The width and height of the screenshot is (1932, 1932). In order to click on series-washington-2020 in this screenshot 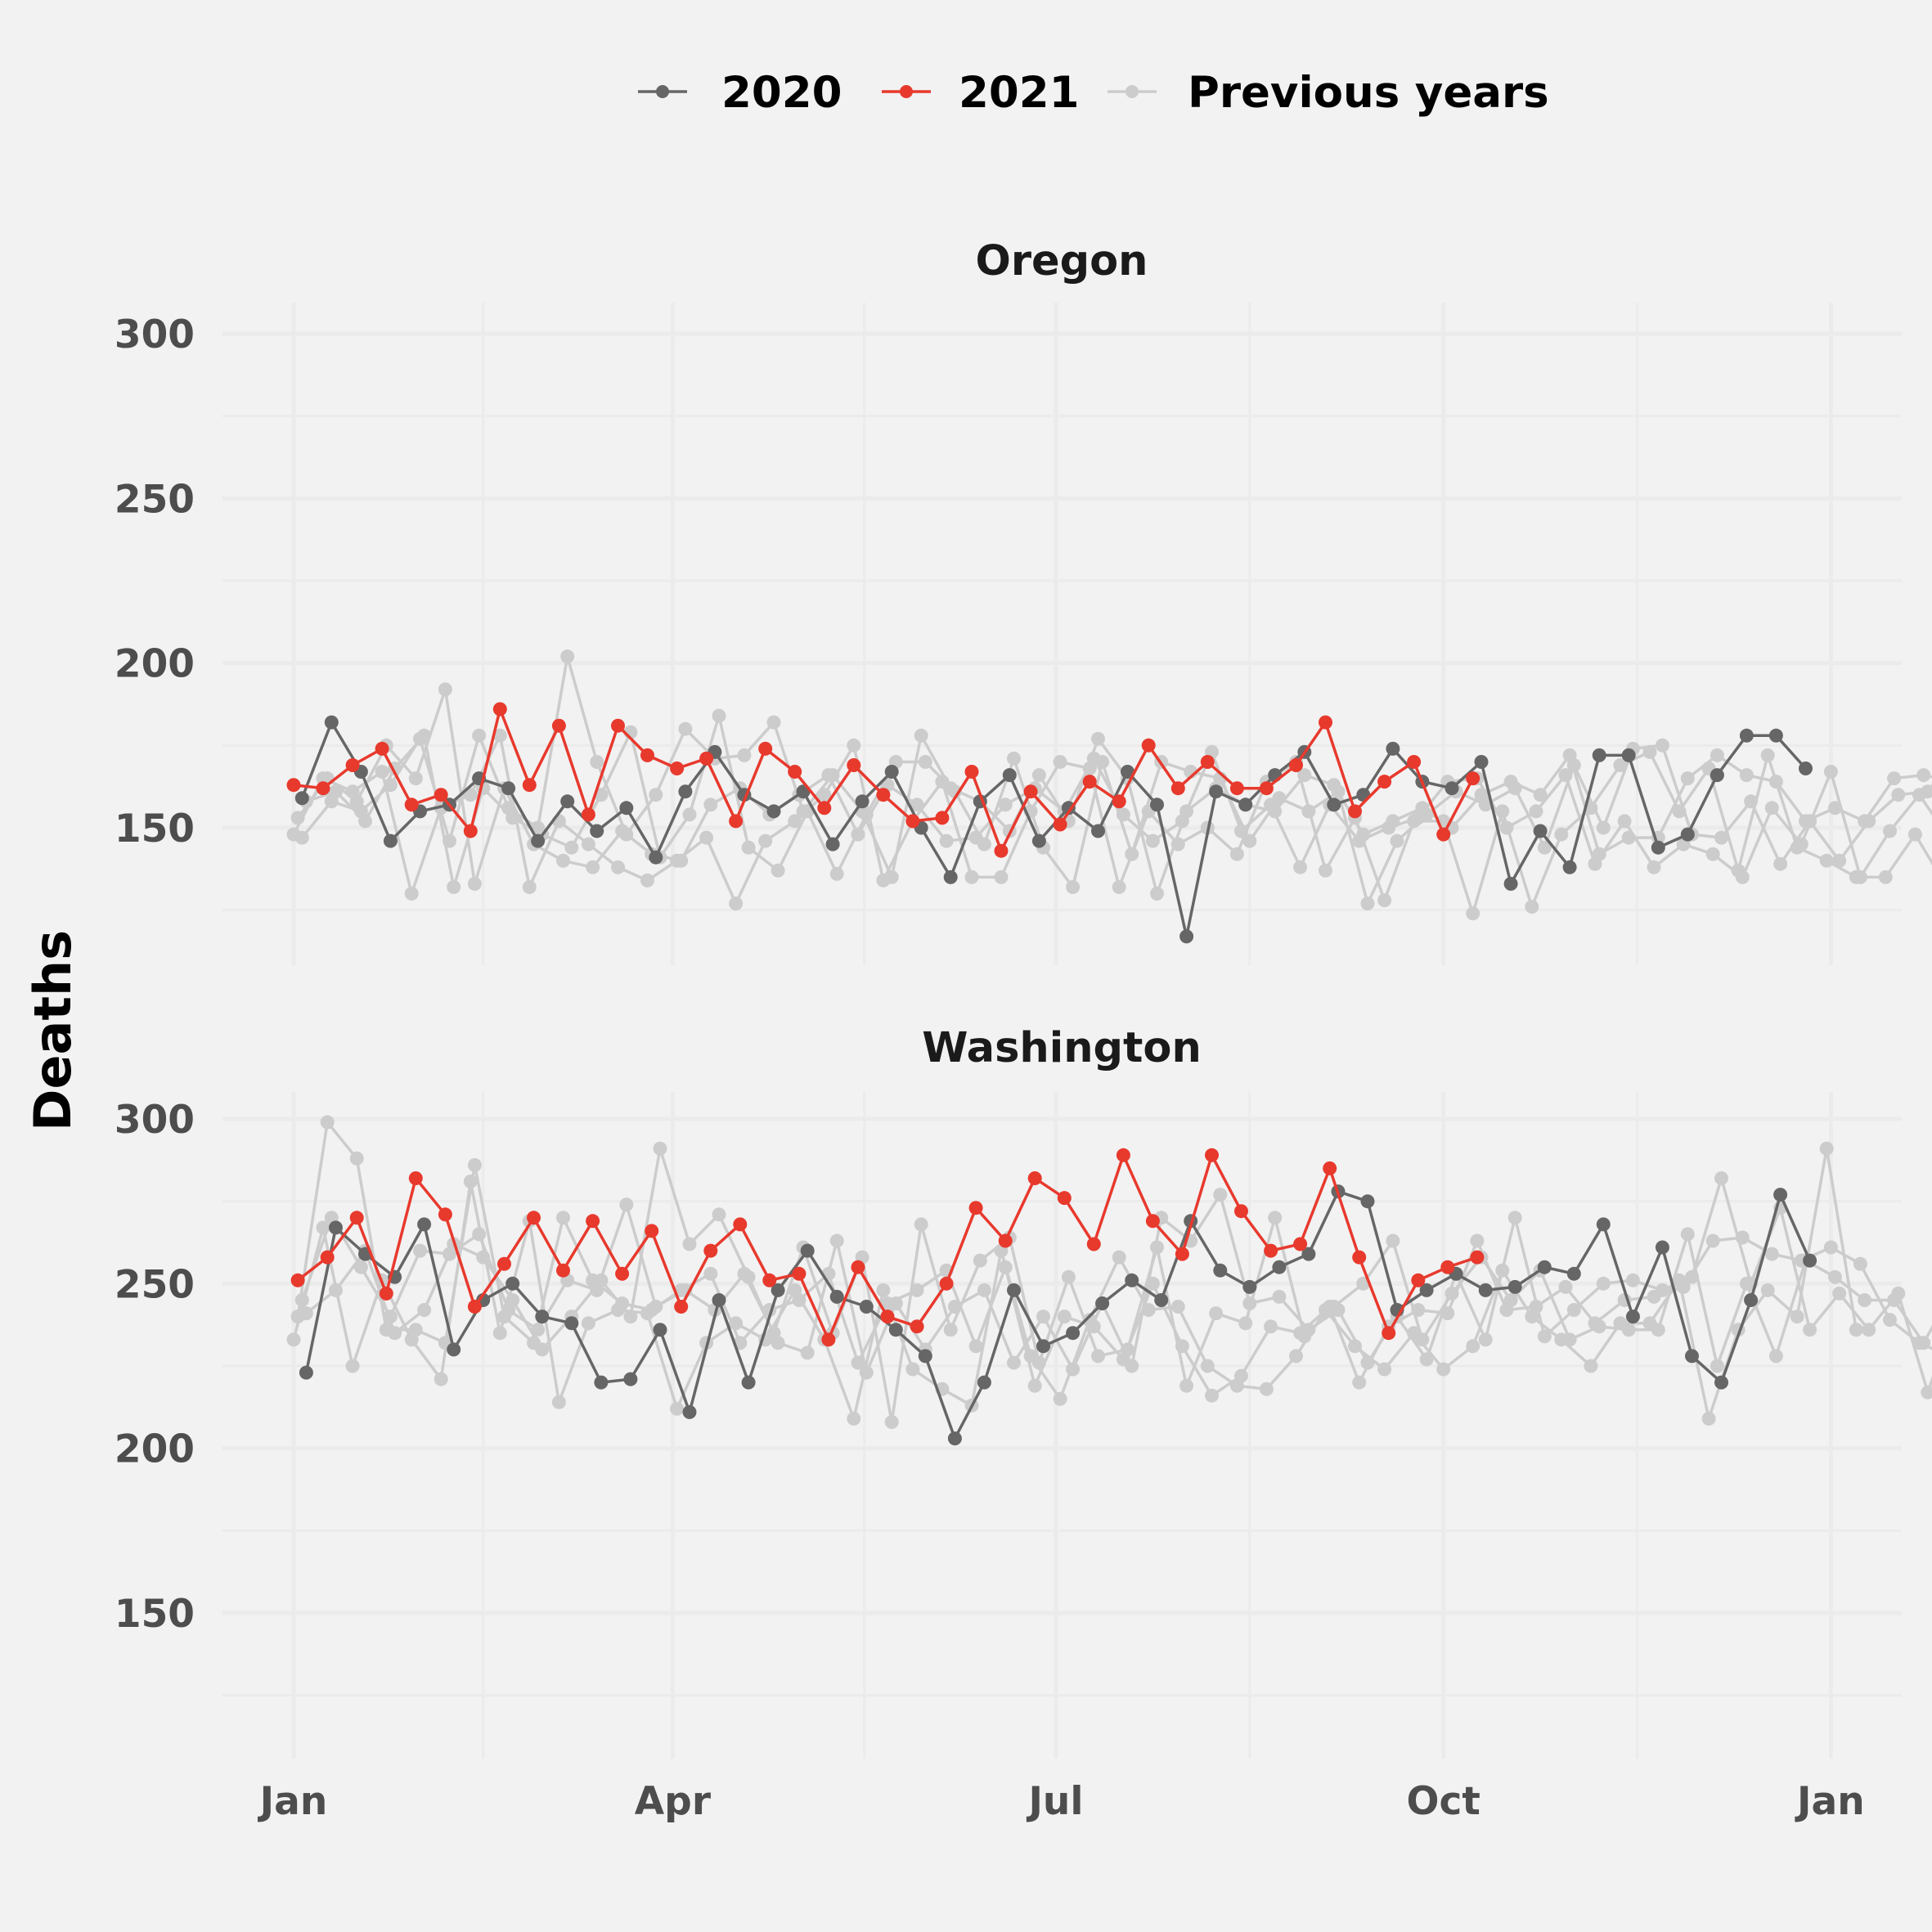, I will do `click(1058, 1315)`.